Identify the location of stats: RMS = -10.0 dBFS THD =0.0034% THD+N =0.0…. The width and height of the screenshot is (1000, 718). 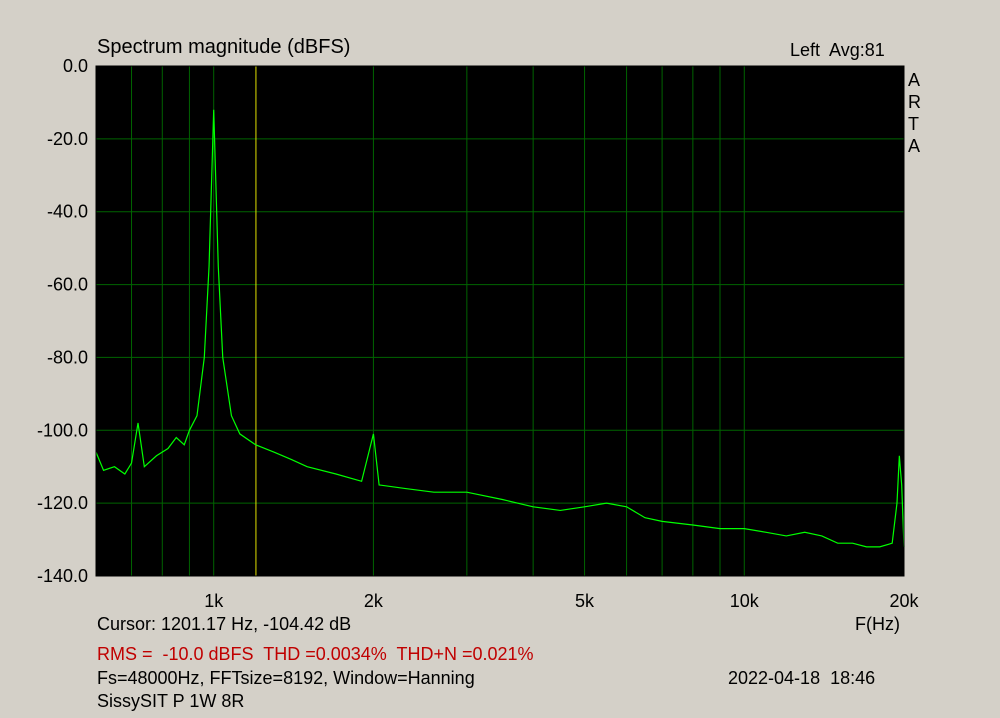
(315, 654).